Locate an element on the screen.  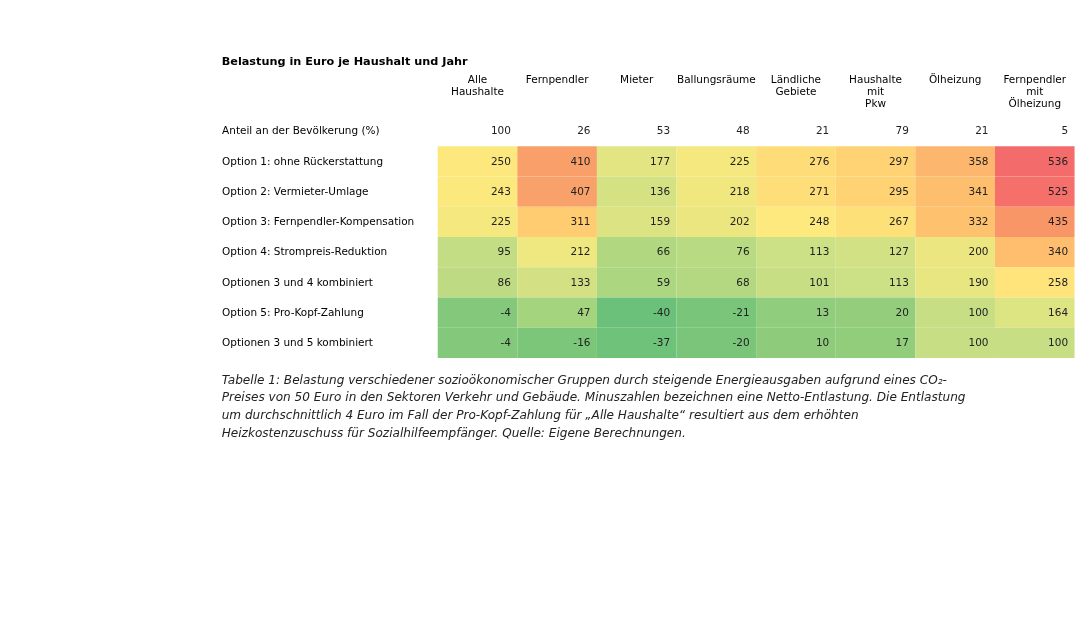
data-label: 332 is located at coordinates (978, 221).